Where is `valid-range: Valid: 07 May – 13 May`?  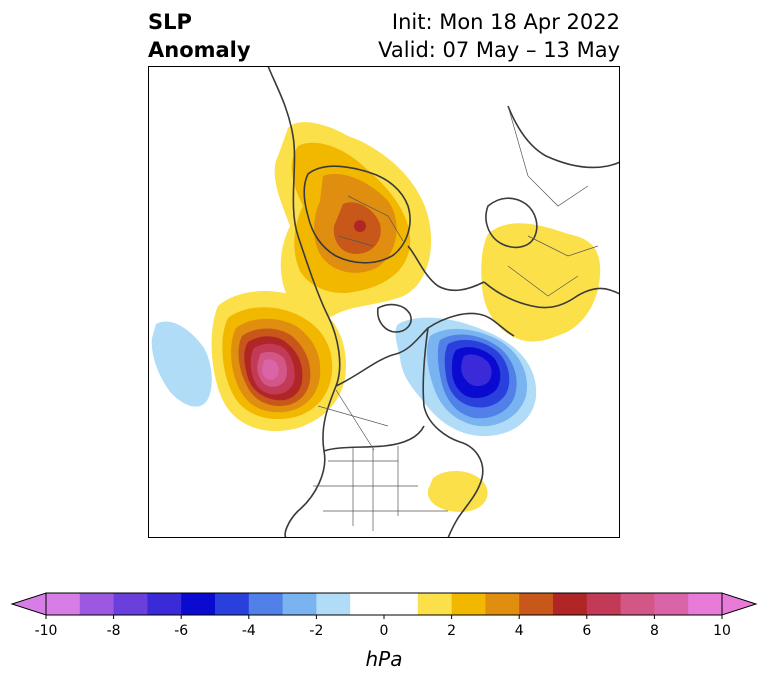
valid-range: Valid: 07 May – 13 May is located at coordinates (499, 50).